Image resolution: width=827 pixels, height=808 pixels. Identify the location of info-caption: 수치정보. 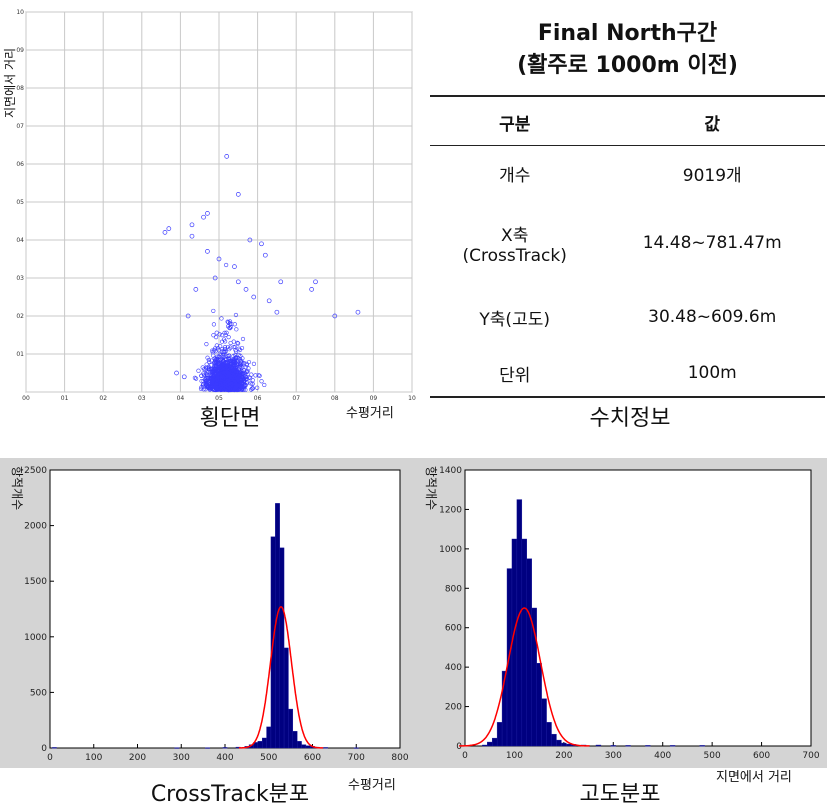
(630, 418).